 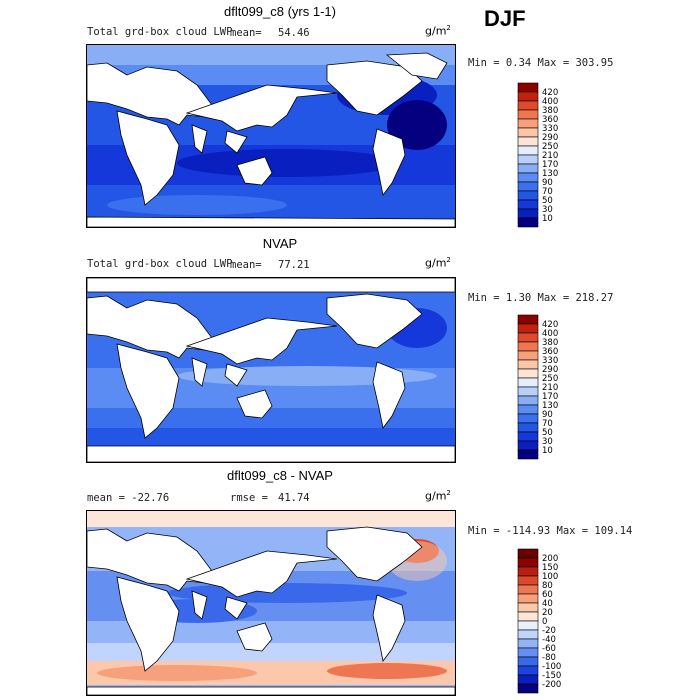 What do you see at coordinates (438, 496) in the screenshot?
I see `panel3-units: g/m2` at bounding box center [438, 496].